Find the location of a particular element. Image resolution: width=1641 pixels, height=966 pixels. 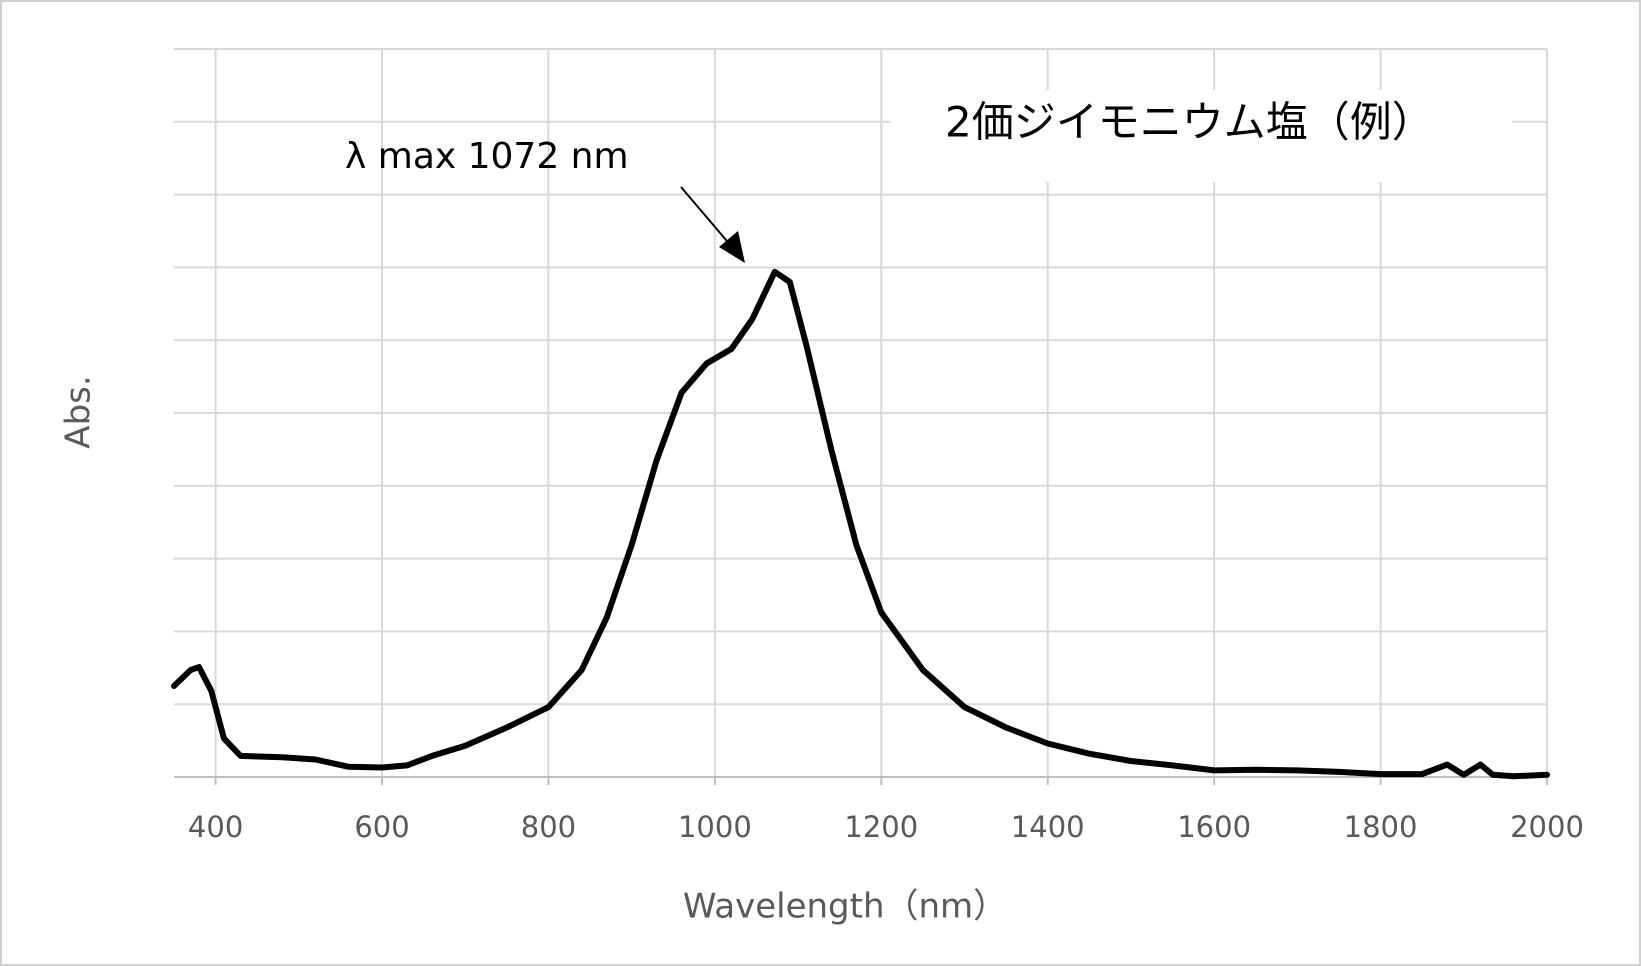

annotation: λ max 1072 nm is located at coordinates (487, 156).